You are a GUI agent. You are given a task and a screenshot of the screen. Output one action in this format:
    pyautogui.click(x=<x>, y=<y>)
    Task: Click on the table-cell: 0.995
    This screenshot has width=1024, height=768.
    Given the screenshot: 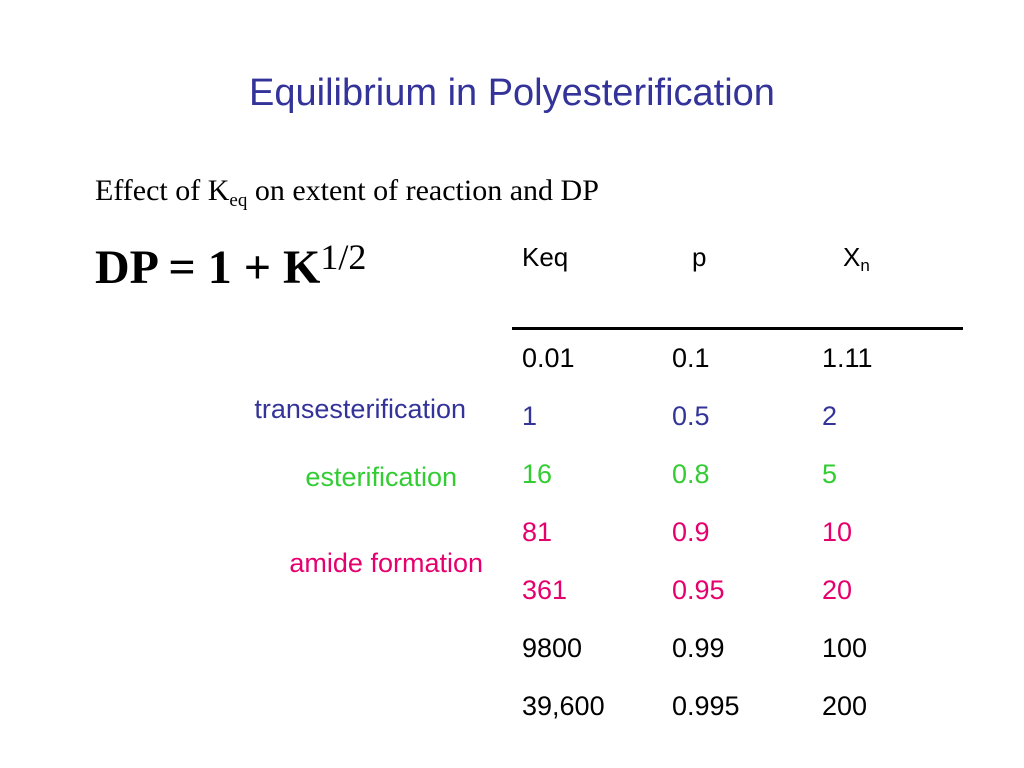 What is the action you would take?
    pyautogui.click(x=706, y=706)
    